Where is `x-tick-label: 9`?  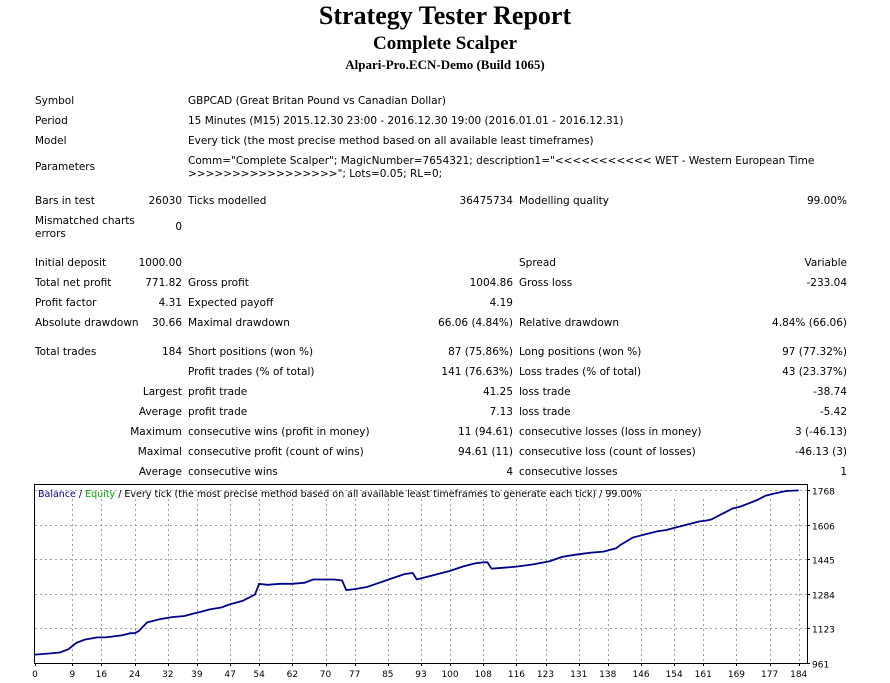 x-tick-label: 9 is located at coordinates (72, 675).